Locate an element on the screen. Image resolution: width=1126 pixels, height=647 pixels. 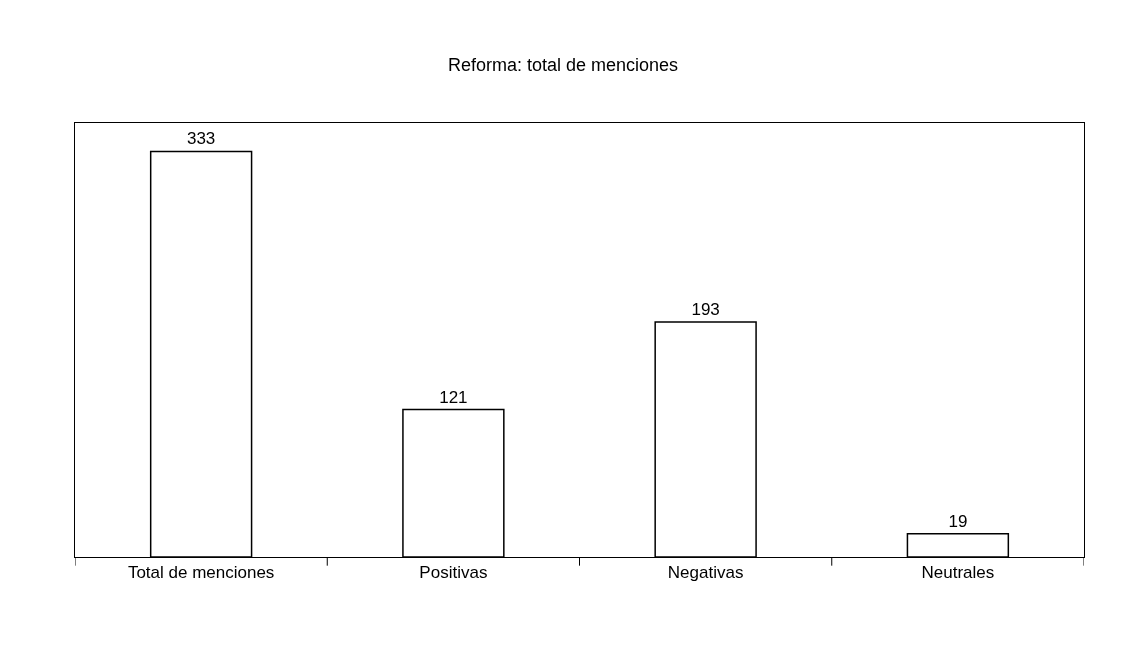
data-label: 193 is located at coordinates (705, 309).